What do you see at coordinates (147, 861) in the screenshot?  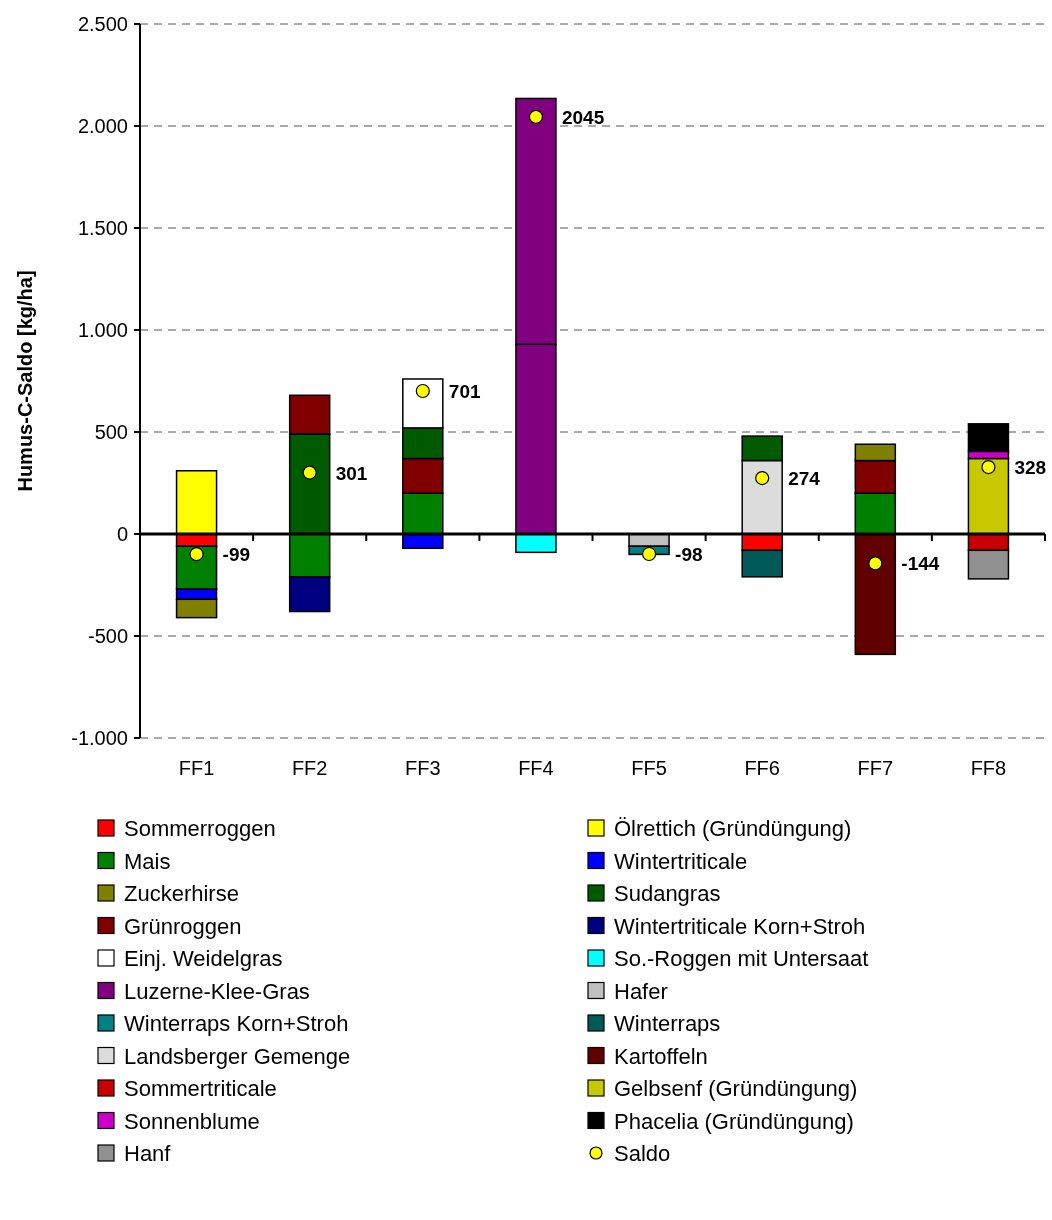 I see `legend-label: Mais` at bounding box center [147, 861].